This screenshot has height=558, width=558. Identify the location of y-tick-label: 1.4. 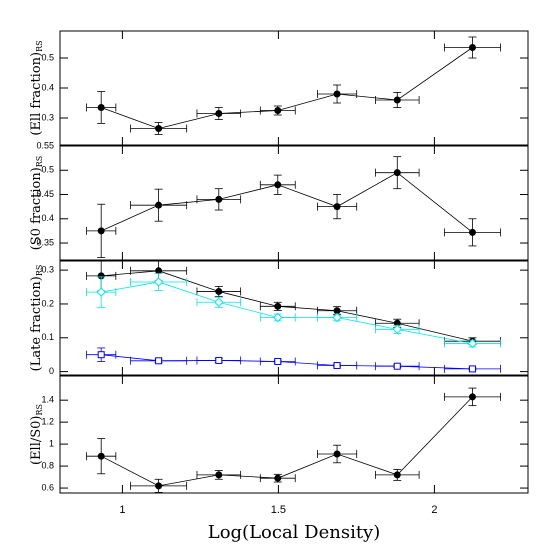
(47, 400).